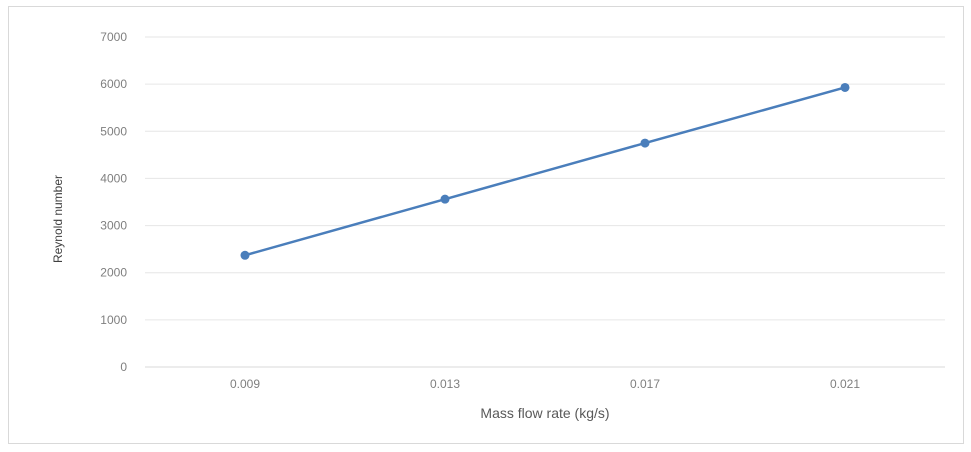 Image resolution: width=971 pixels, height=452 pixels. Describe the element at coordinates (113, 273) in the screenshot. I see `y-tick-label: 2000` at that location.